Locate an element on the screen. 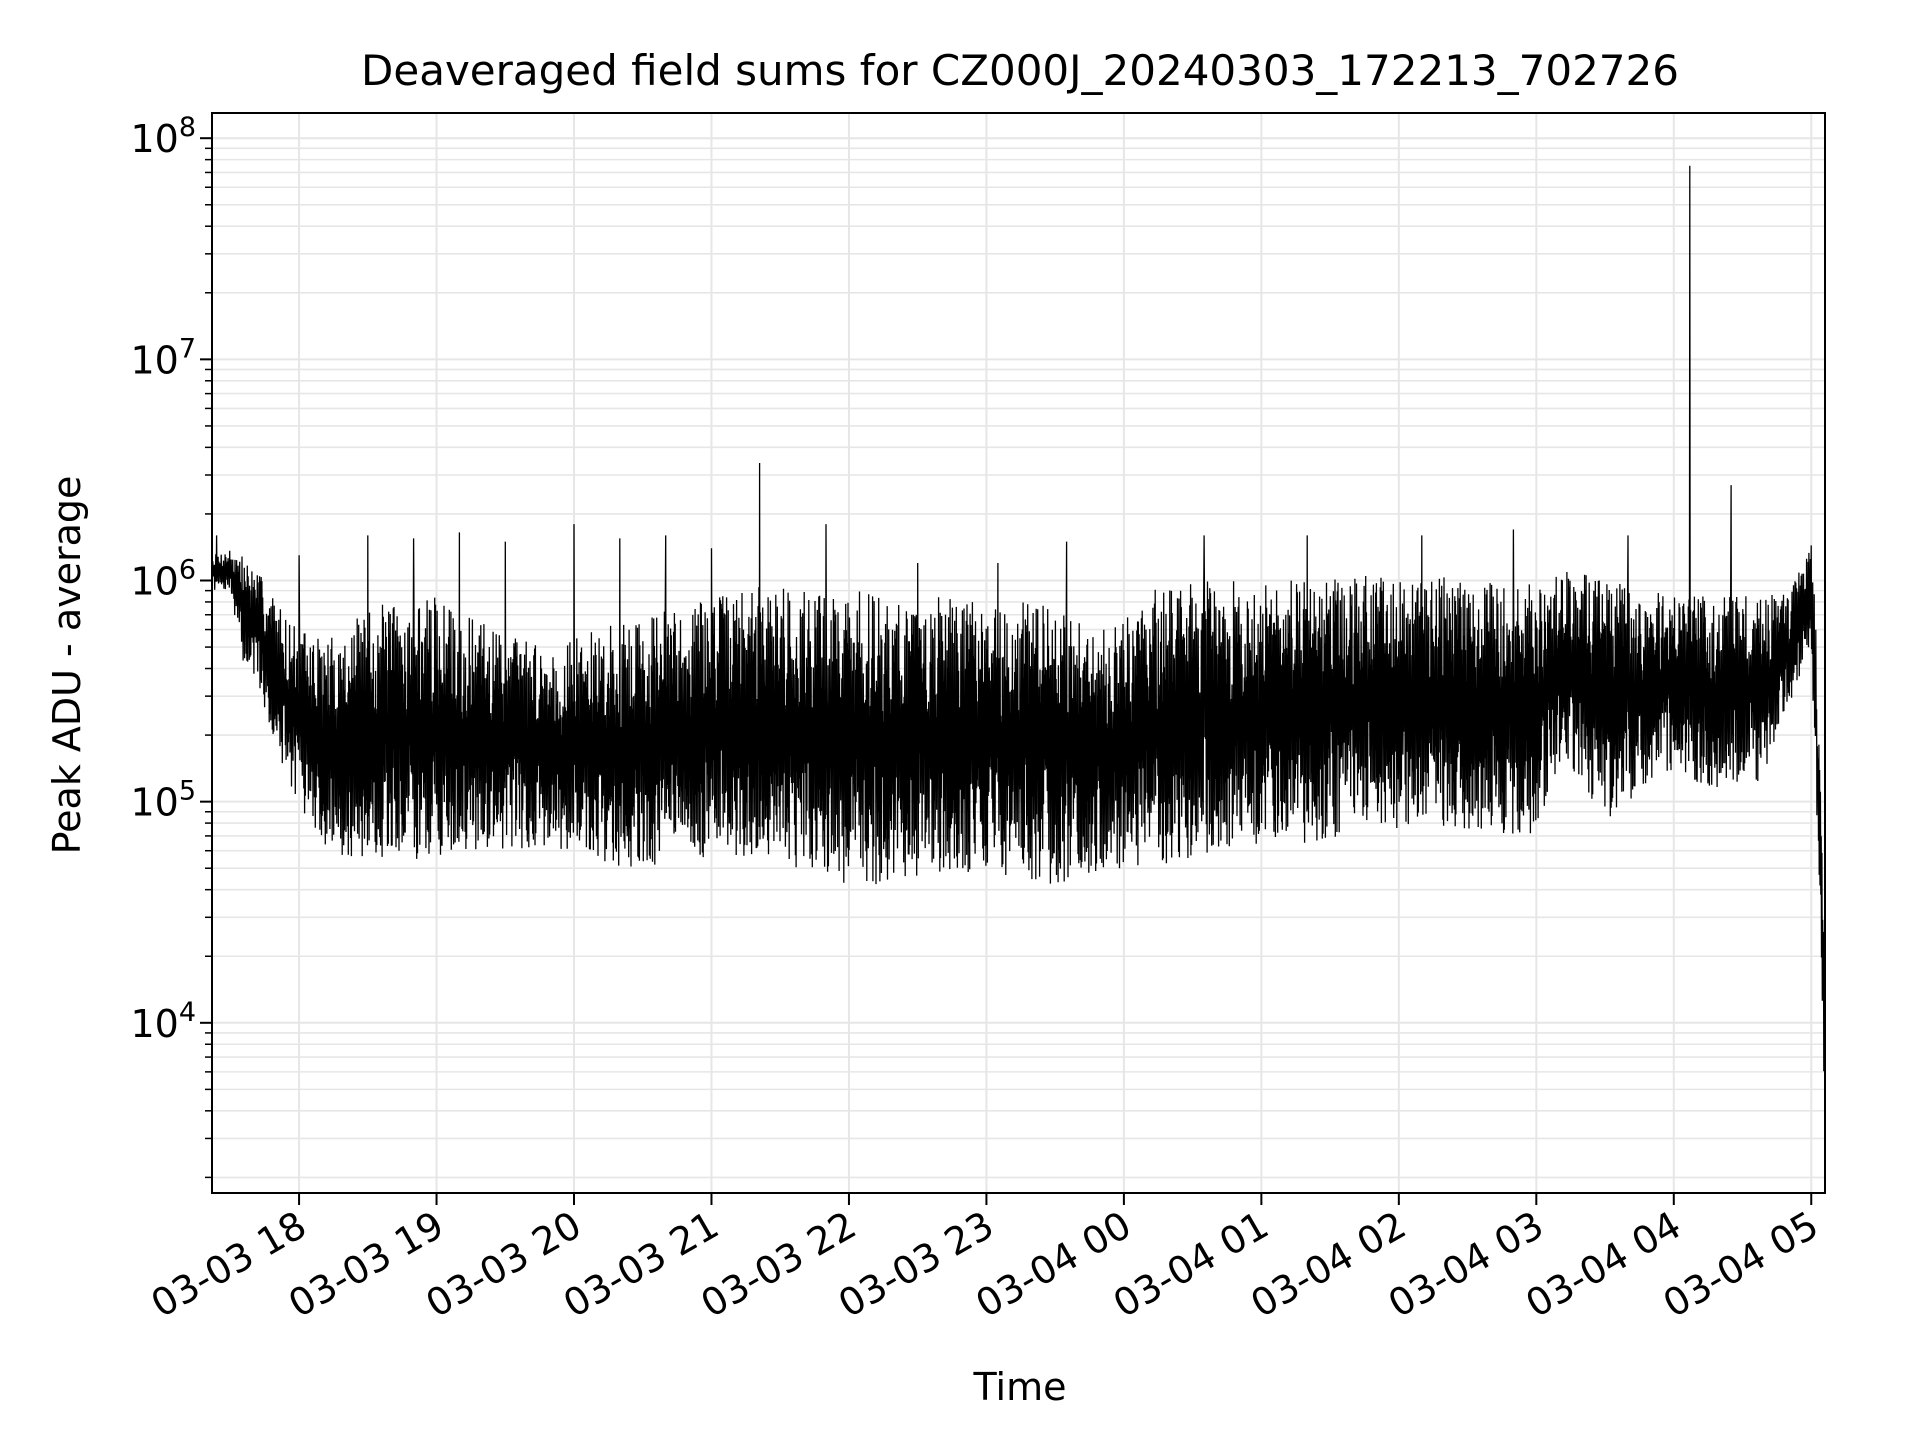  y-tick-label: 108 is located at coordinates (163, 136).